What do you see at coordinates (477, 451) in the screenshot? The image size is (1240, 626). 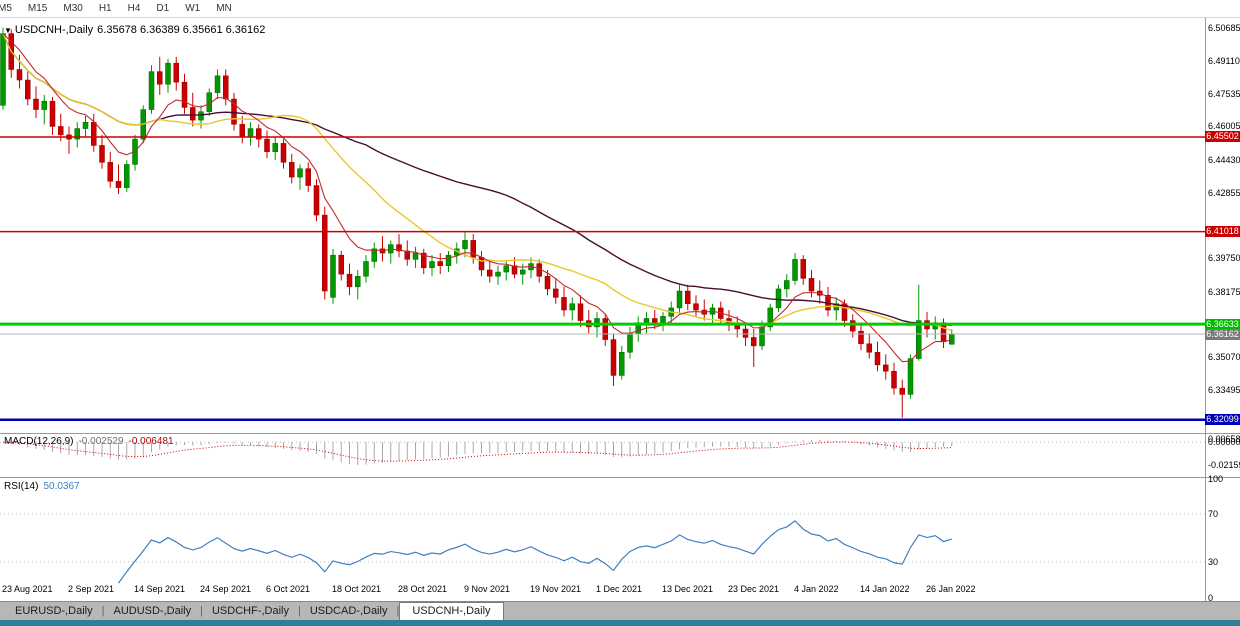 I see `macd-signal-line` at bounding box center [477, 451].